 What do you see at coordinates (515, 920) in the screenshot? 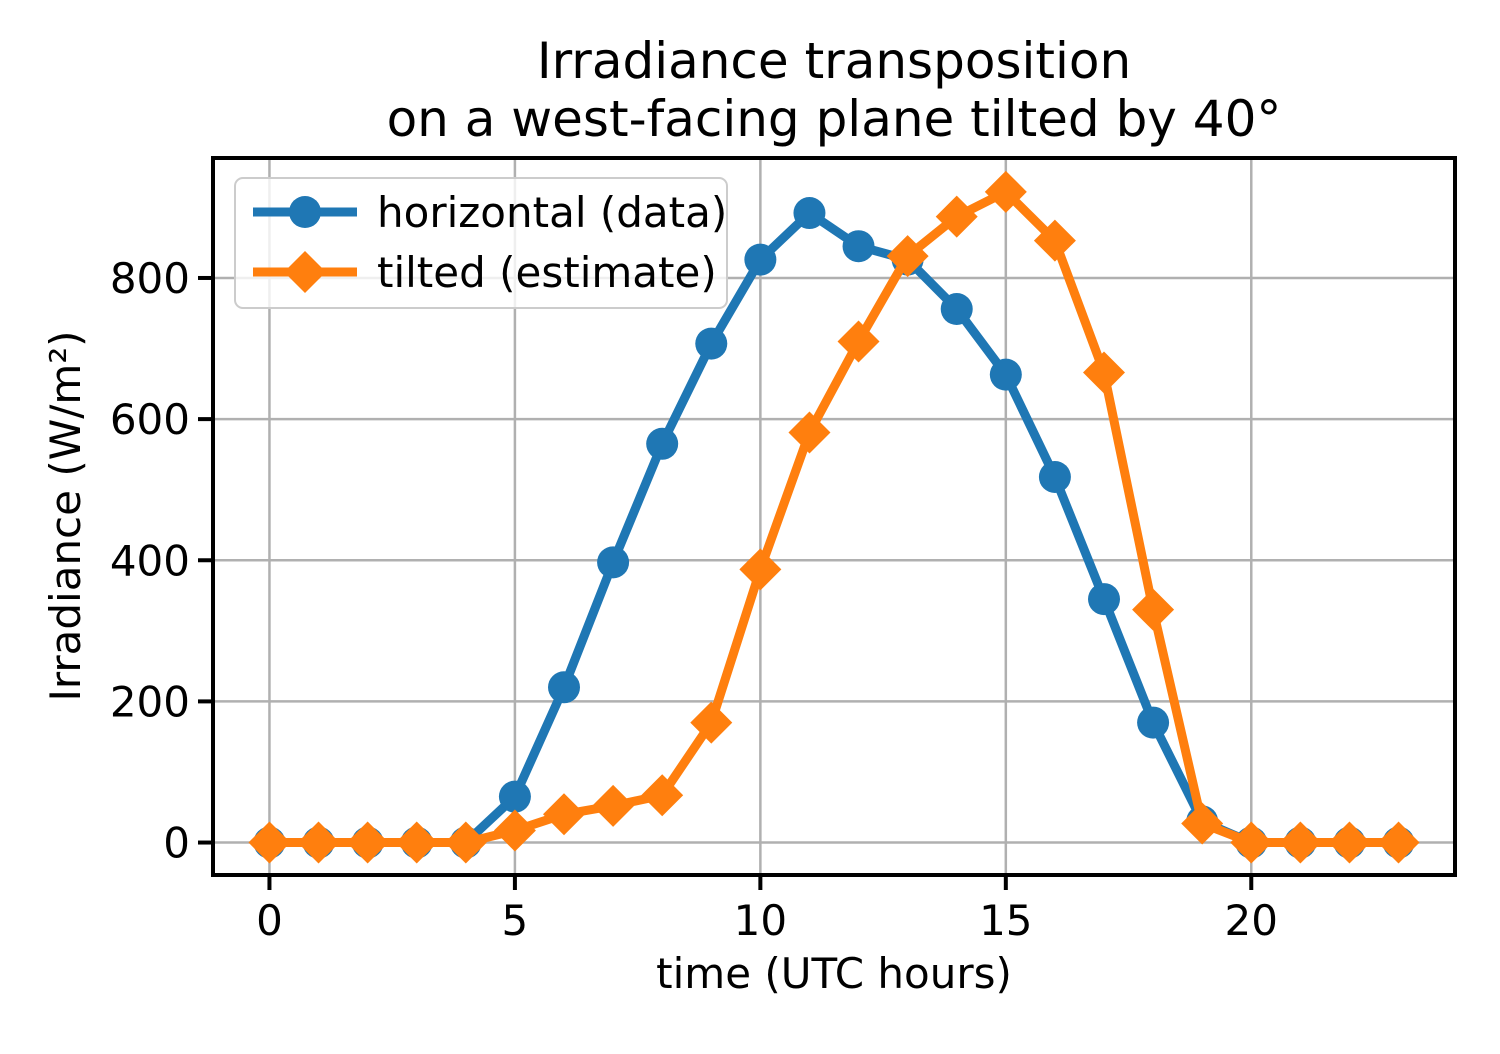
I see `x-tick-label: 5` at bounding box center [515, 920].